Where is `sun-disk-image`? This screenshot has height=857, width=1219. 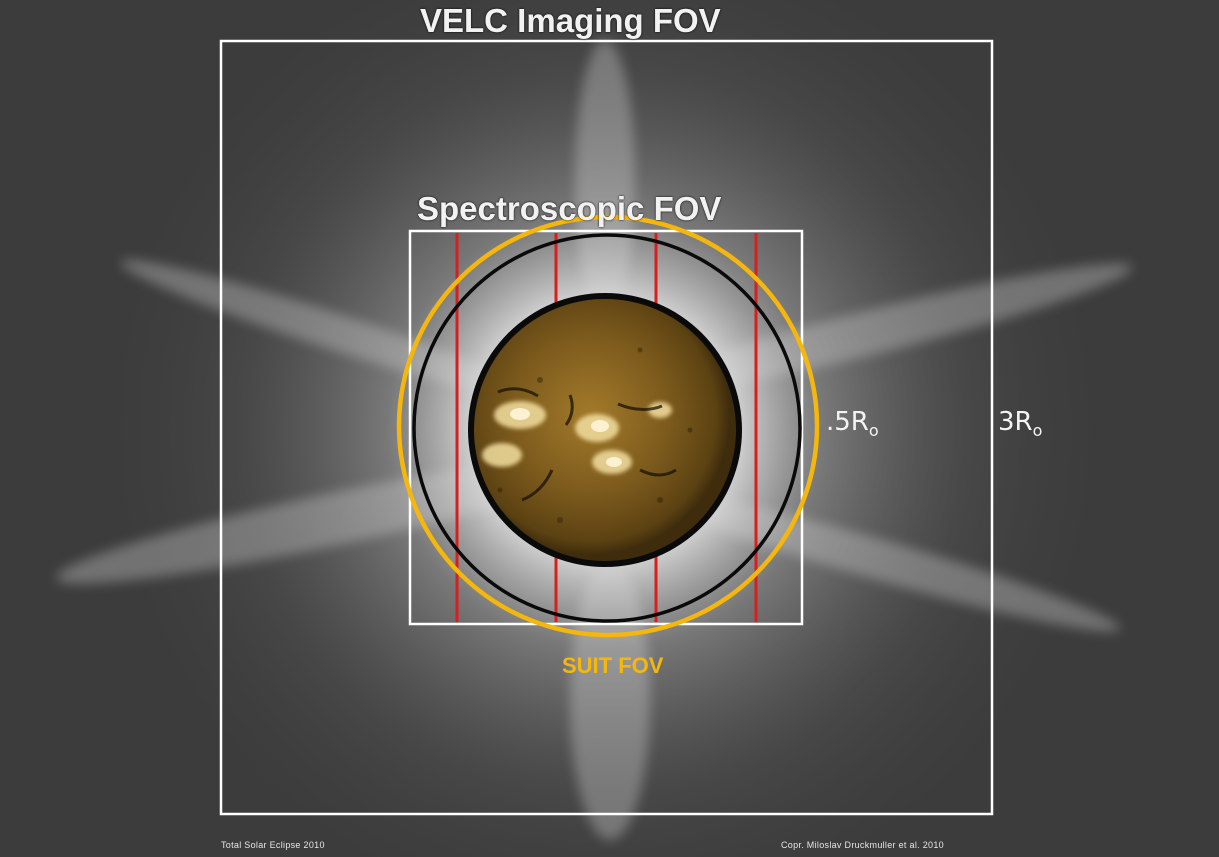 sun-disk-image is located at coordinates (605, 430).